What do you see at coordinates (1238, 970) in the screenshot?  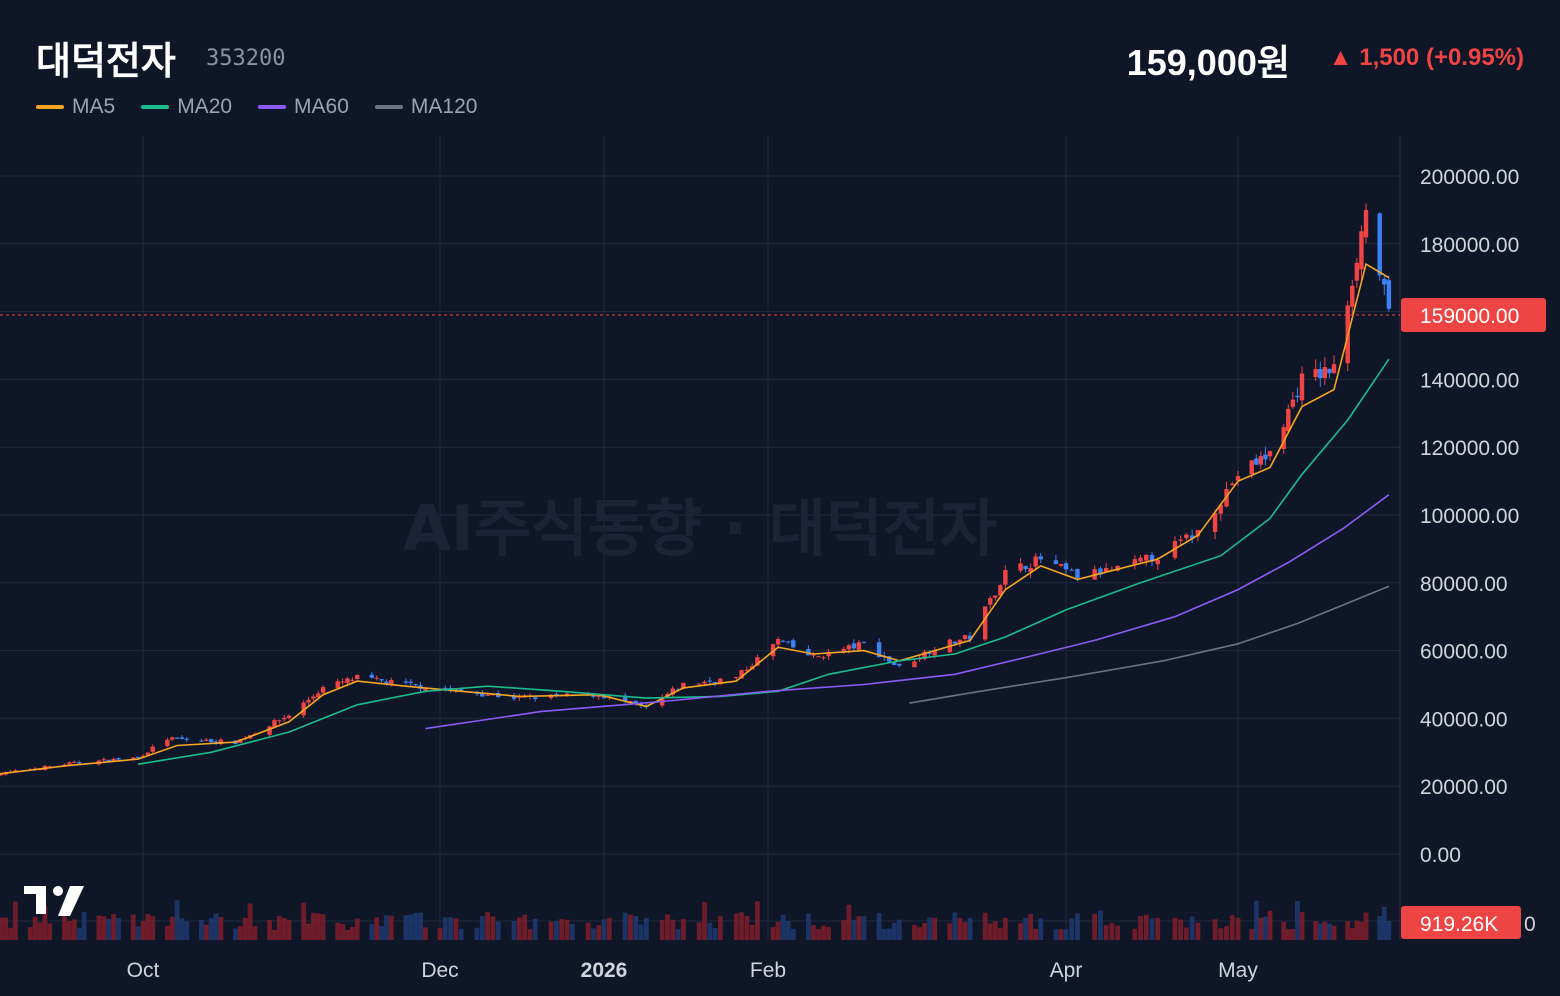 I see `x-tick-label: May` at bounding box center [1238, 970].